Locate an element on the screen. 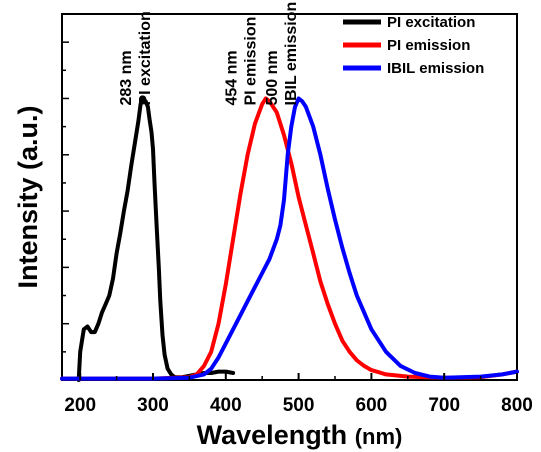  x-tick-label: 800 is located at coordinates (517, 405).